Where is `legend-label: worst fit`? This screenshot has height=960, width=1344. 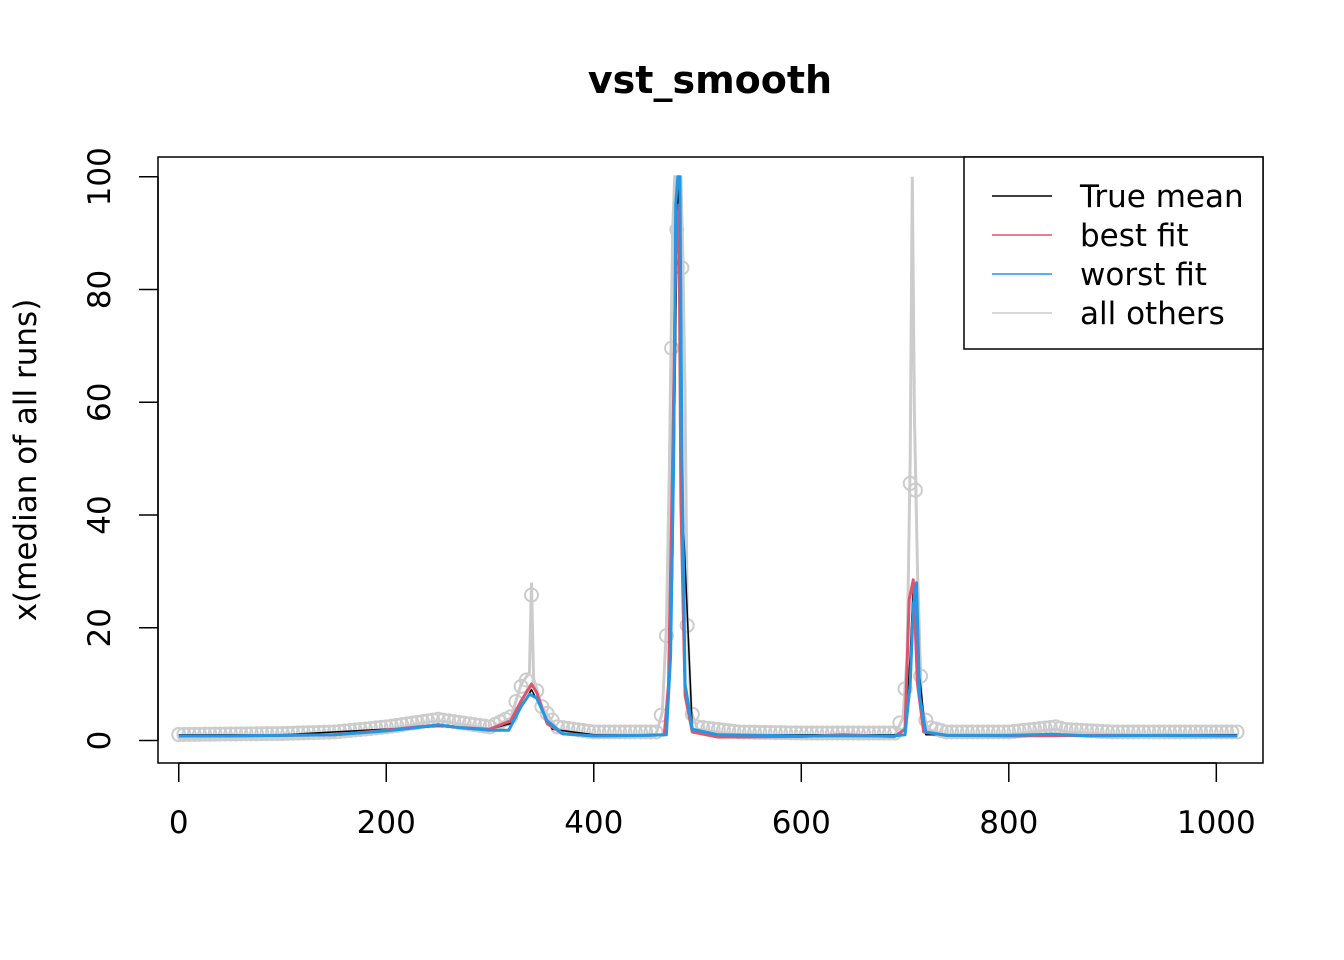
legend-label: worst fit is located at coordinates (1143, 275).